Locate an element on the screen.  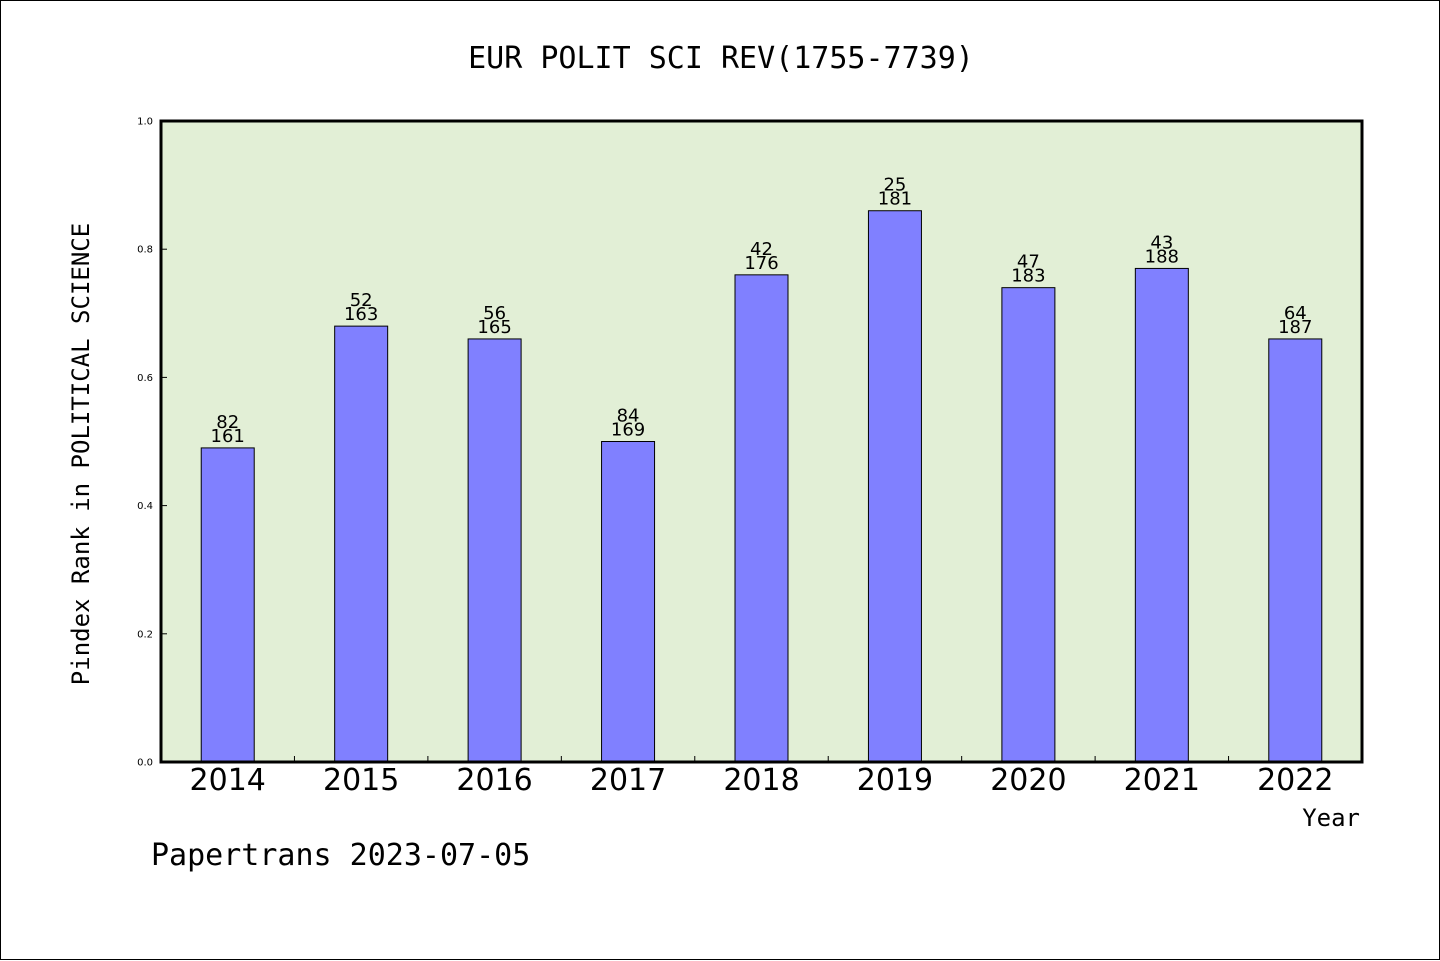
x-tick-label: 2016 is located at coordinates (494, 780).